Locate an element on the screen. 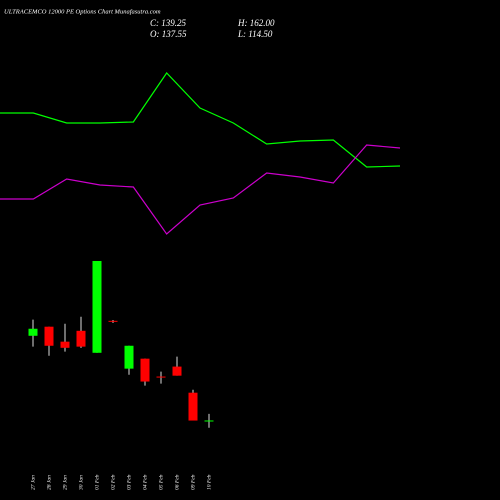  x-tick-label: 04 Feb is located at coordinates (144, 482).